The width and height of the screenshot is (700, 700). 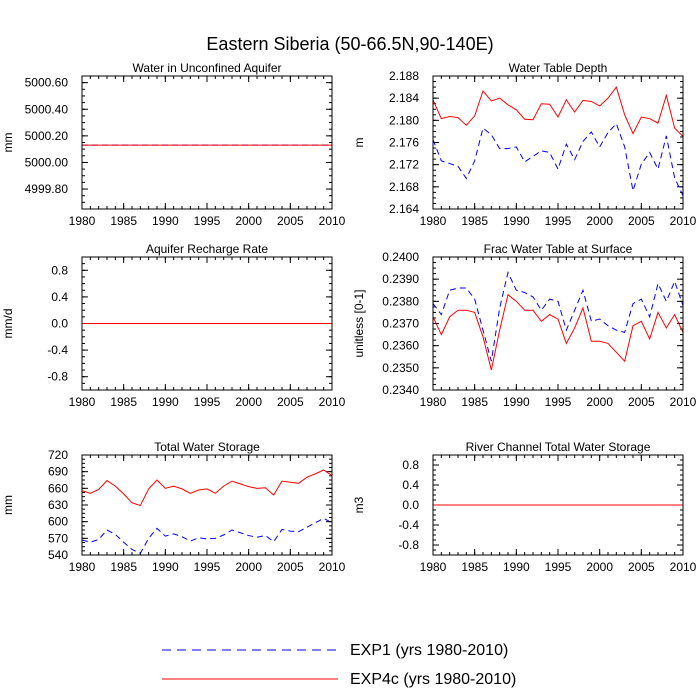 What do you see at coordinates (400, 257) in the screenshot?
I see `y-tick-label: 0.2400` at bounding box center [400, 257].